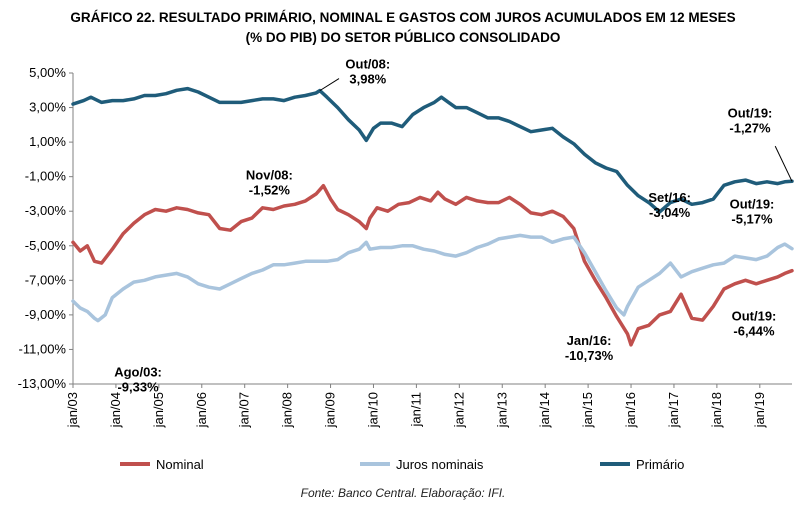 The image size is (806, 513). What do you see at coordinates (587, 410) in the screenshot?
I see `x-tick-label: jan/15` at bounding box center [587, 410].